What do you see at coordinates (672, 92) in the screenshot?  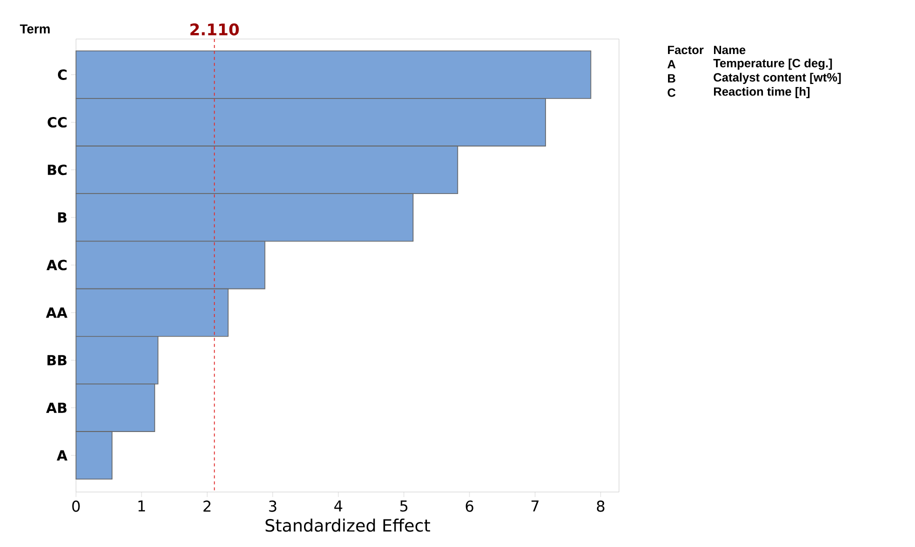 I see `text: C` at bounding box center [672, 92].